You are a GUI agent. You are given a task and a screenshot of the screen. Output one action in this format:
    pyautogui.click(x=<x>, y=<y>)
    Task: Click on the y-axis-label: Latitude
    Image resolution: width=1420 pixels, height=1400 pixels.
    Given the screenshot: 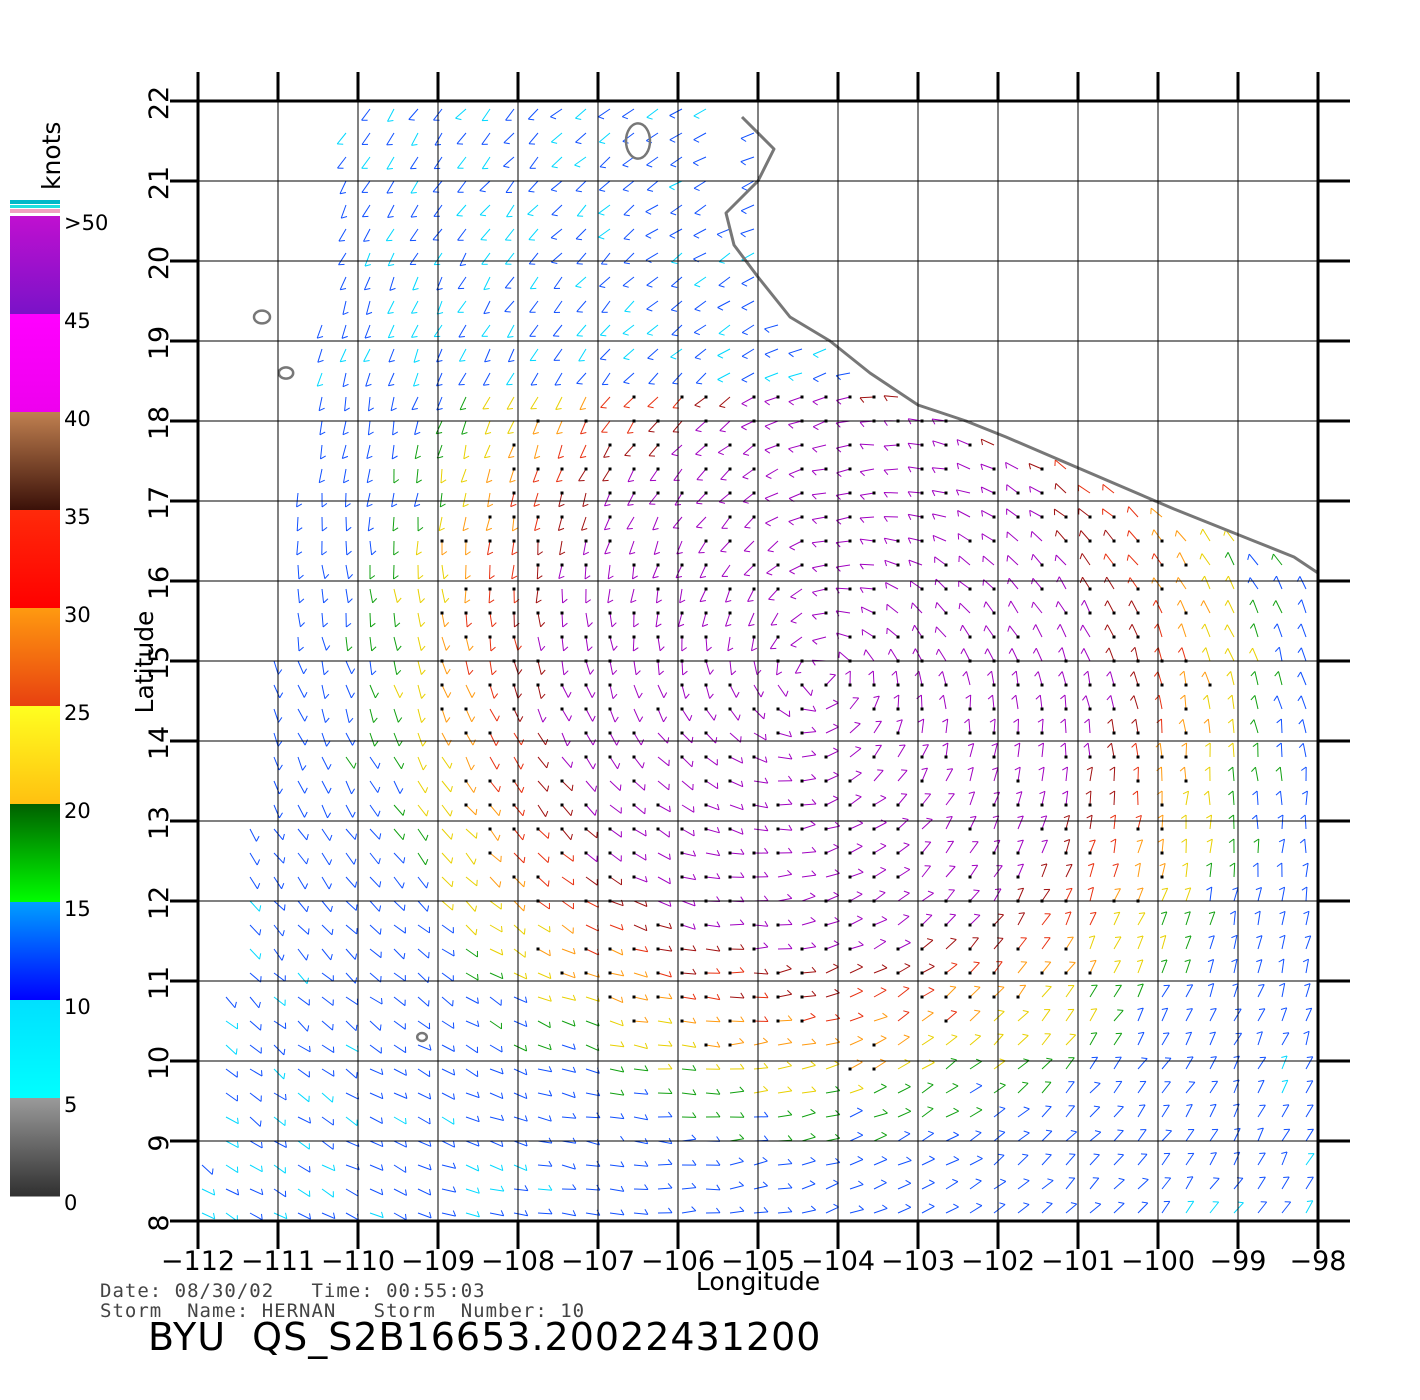 What is the action you would take?
    pyautogui.click(x=144, y=662)
    